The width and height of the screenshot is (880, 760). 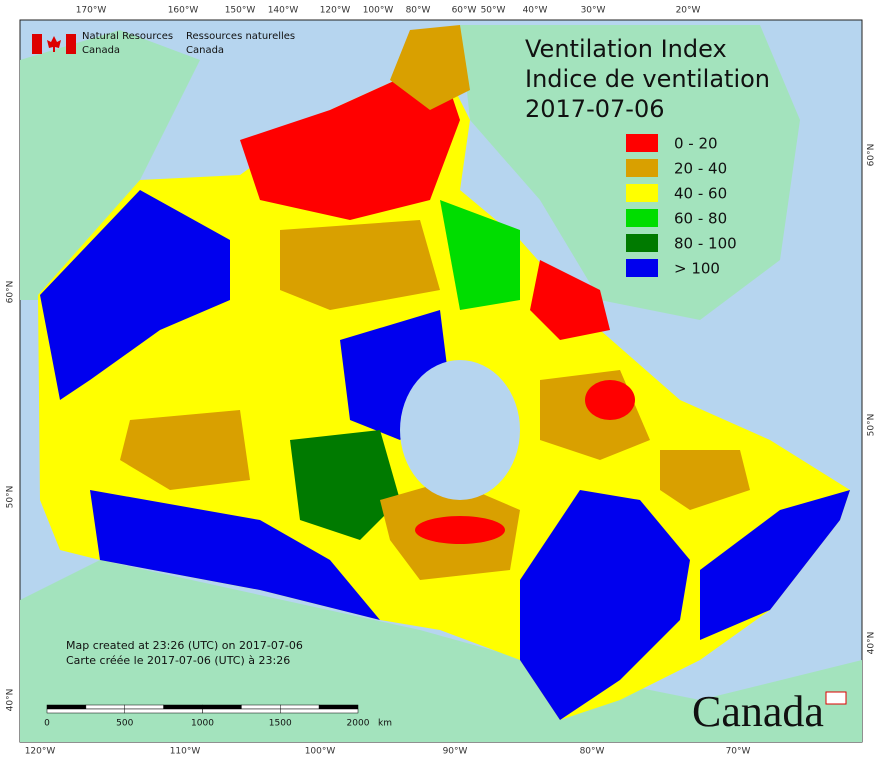 I want to click on region-prairies, so click(x=235, y=555).